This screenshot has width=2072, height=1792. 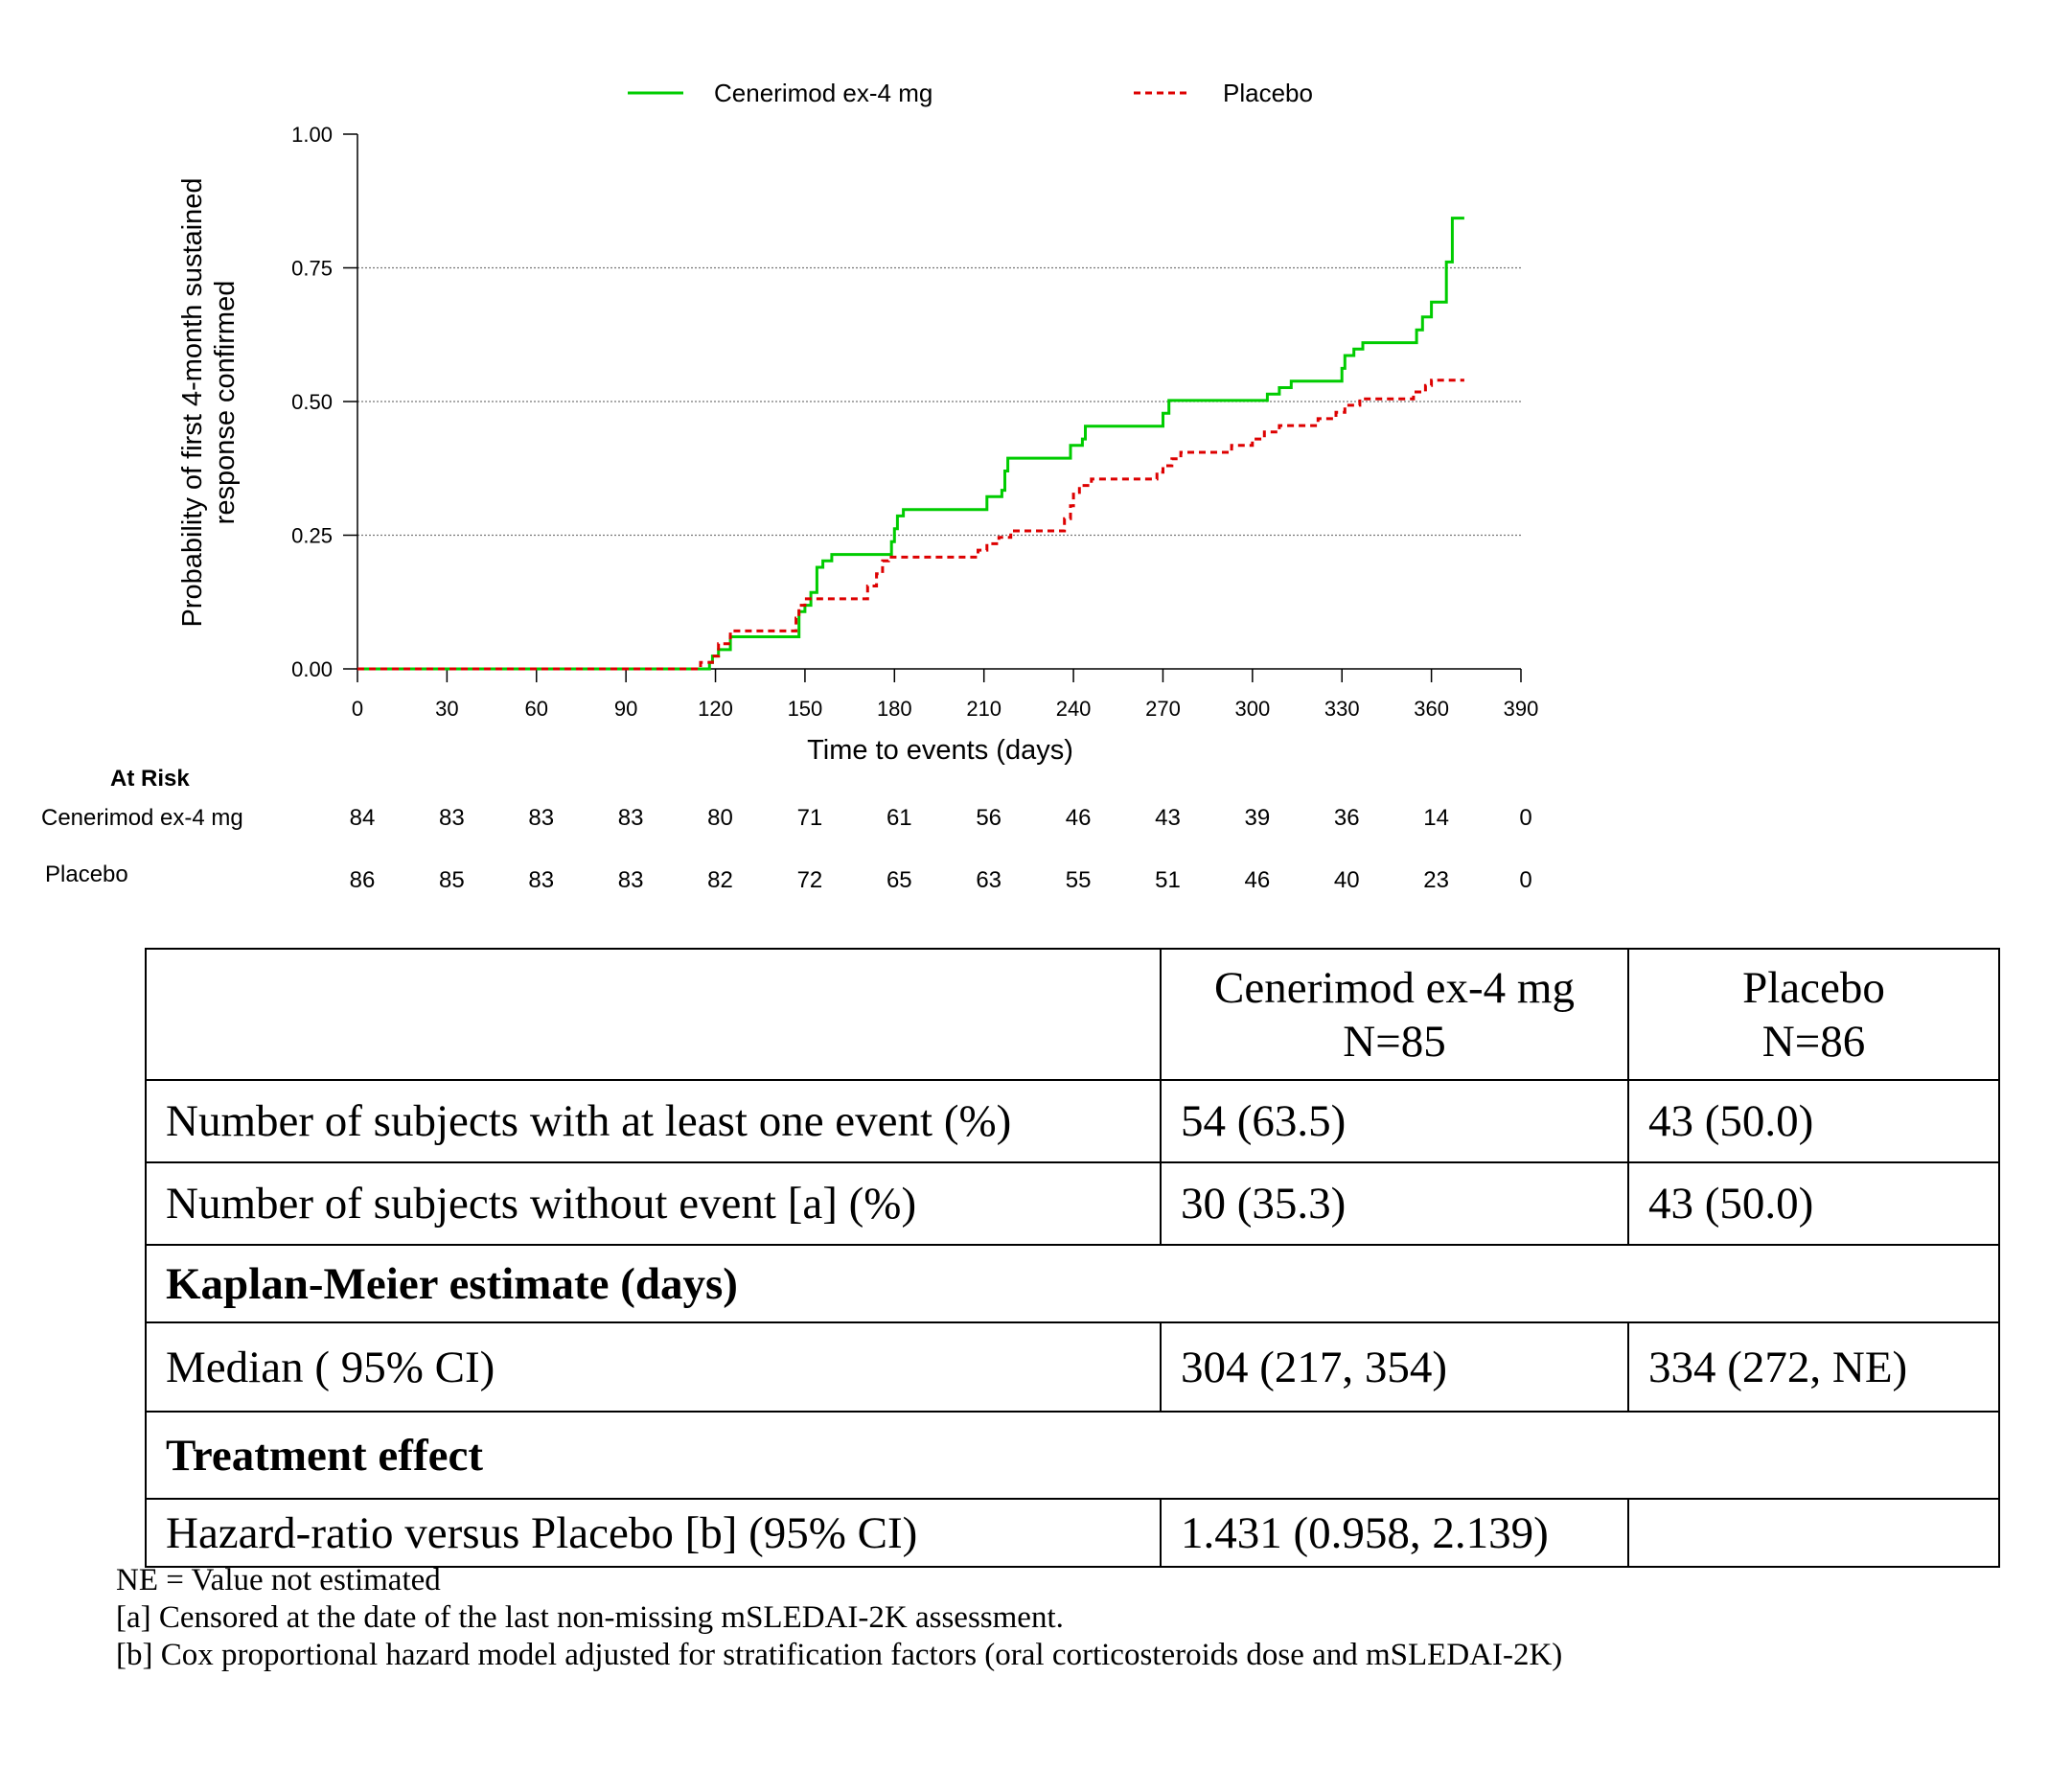 What do you see at coordinates (1436, 880) in the screenshot?
I see `at-risk-value-placebo: 23` at bounding box center [1436, 880].